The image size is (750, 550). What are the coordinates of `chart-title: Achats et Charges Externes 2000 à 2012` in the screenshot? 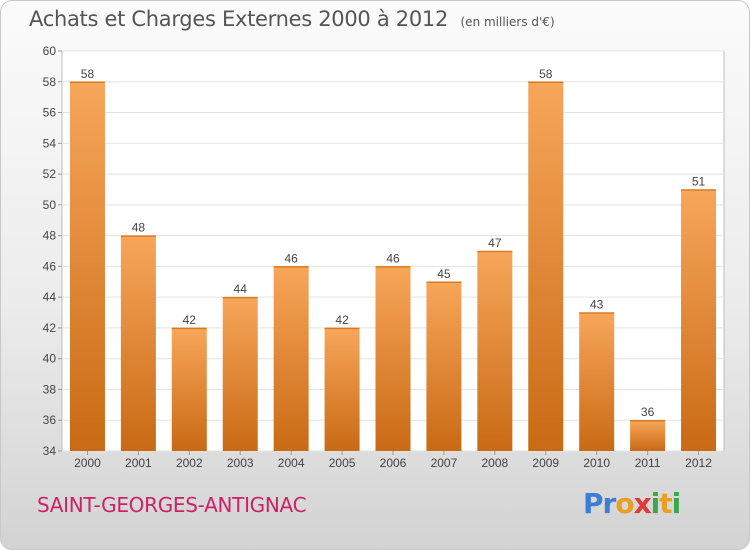 It's located at (239, 19).